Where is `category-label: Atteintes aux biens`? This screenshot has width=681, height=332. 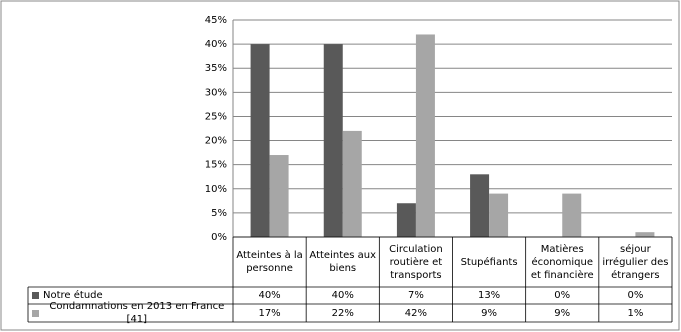 category-label: Atteintes aux biens is located at coordinates (342, 262).